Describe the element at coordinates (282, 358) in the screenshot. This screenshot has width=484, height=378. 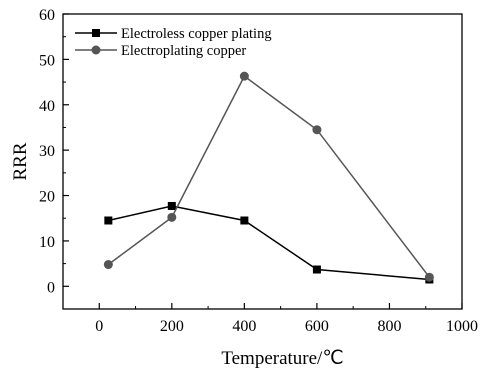
I see `x-axis-title: Temperature/℃` at that location.